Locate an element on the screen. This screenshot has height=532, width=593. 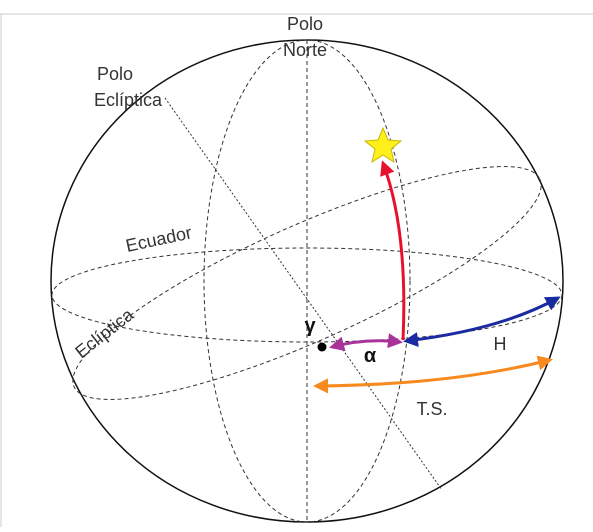
label: Norte is located at coordinates (305, 50).